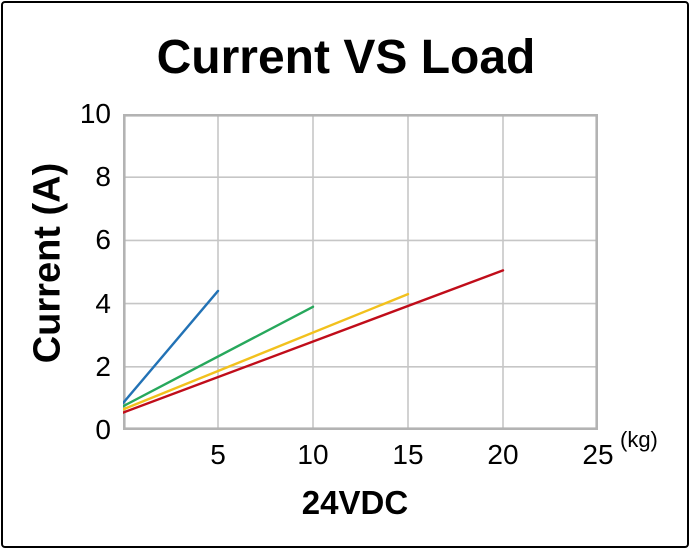  I want to click on y-tick-label: 2, so click(103, 366).